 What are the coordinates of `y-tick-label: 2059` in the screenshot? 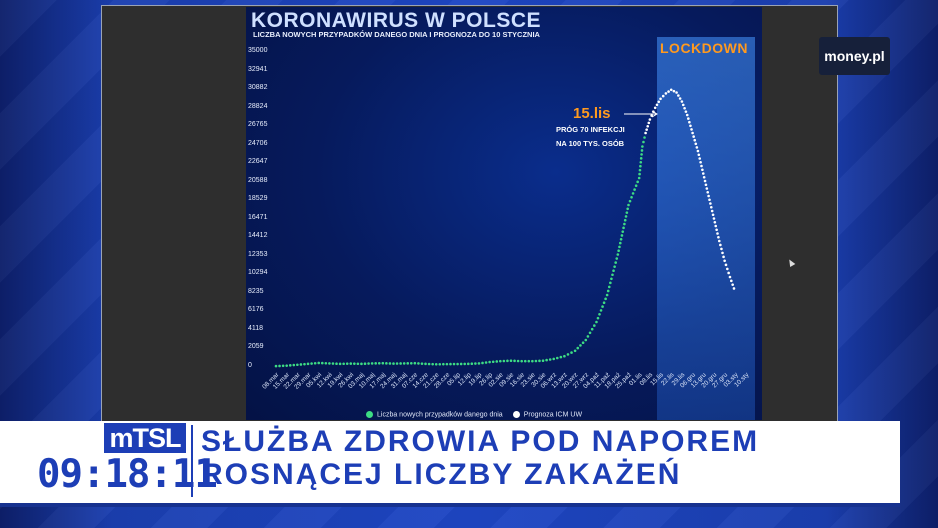 It's located at (256, 347).